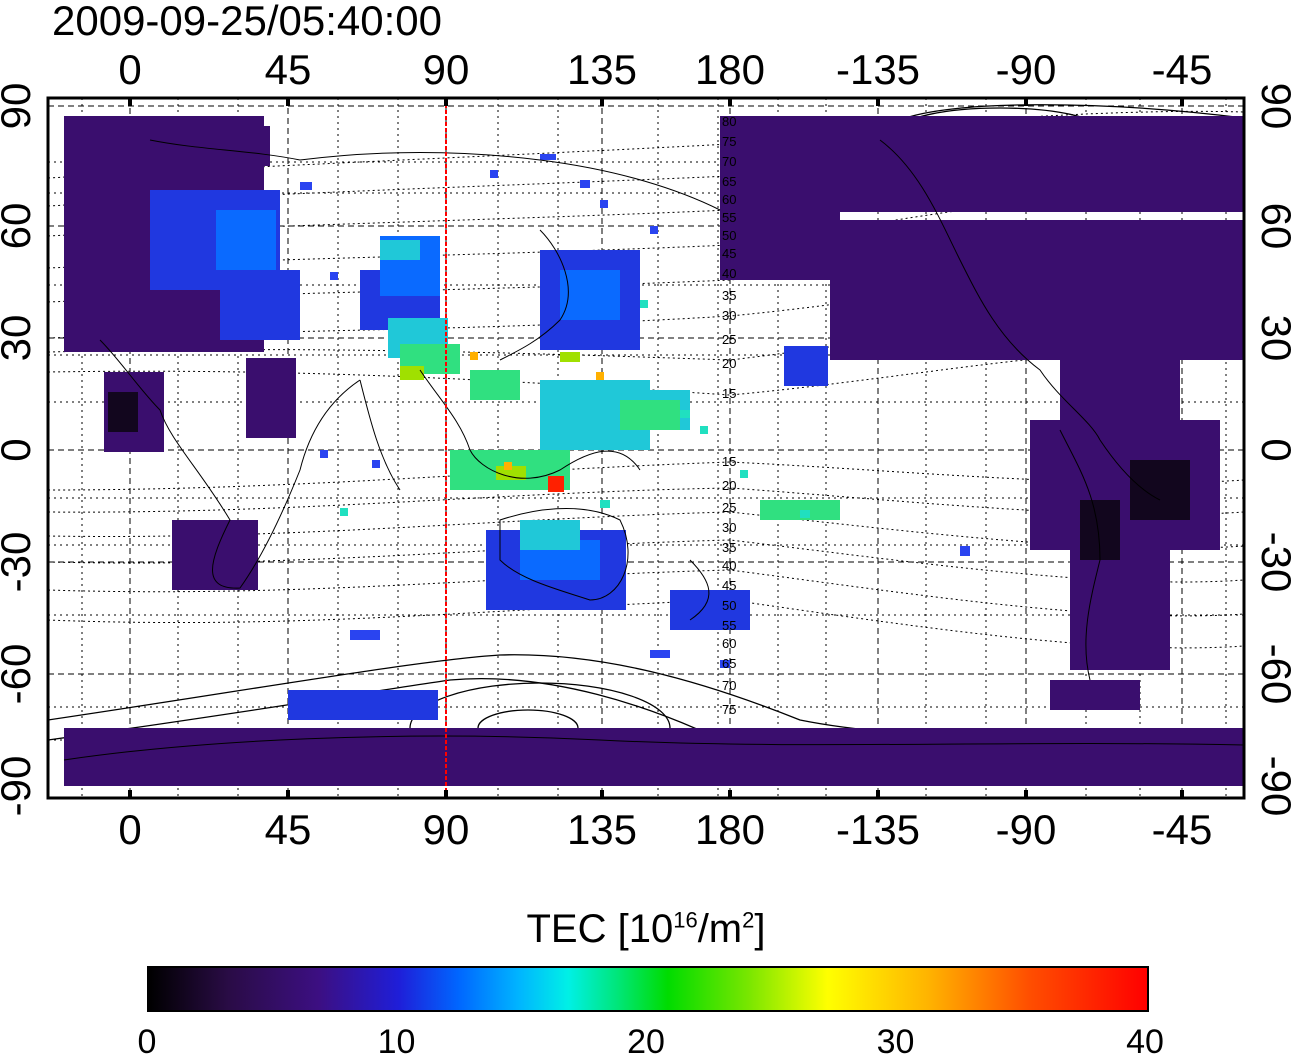 This screenshot has width=1292, height=1062. I want to click on lat-label-left: 0, so click(19, 449).